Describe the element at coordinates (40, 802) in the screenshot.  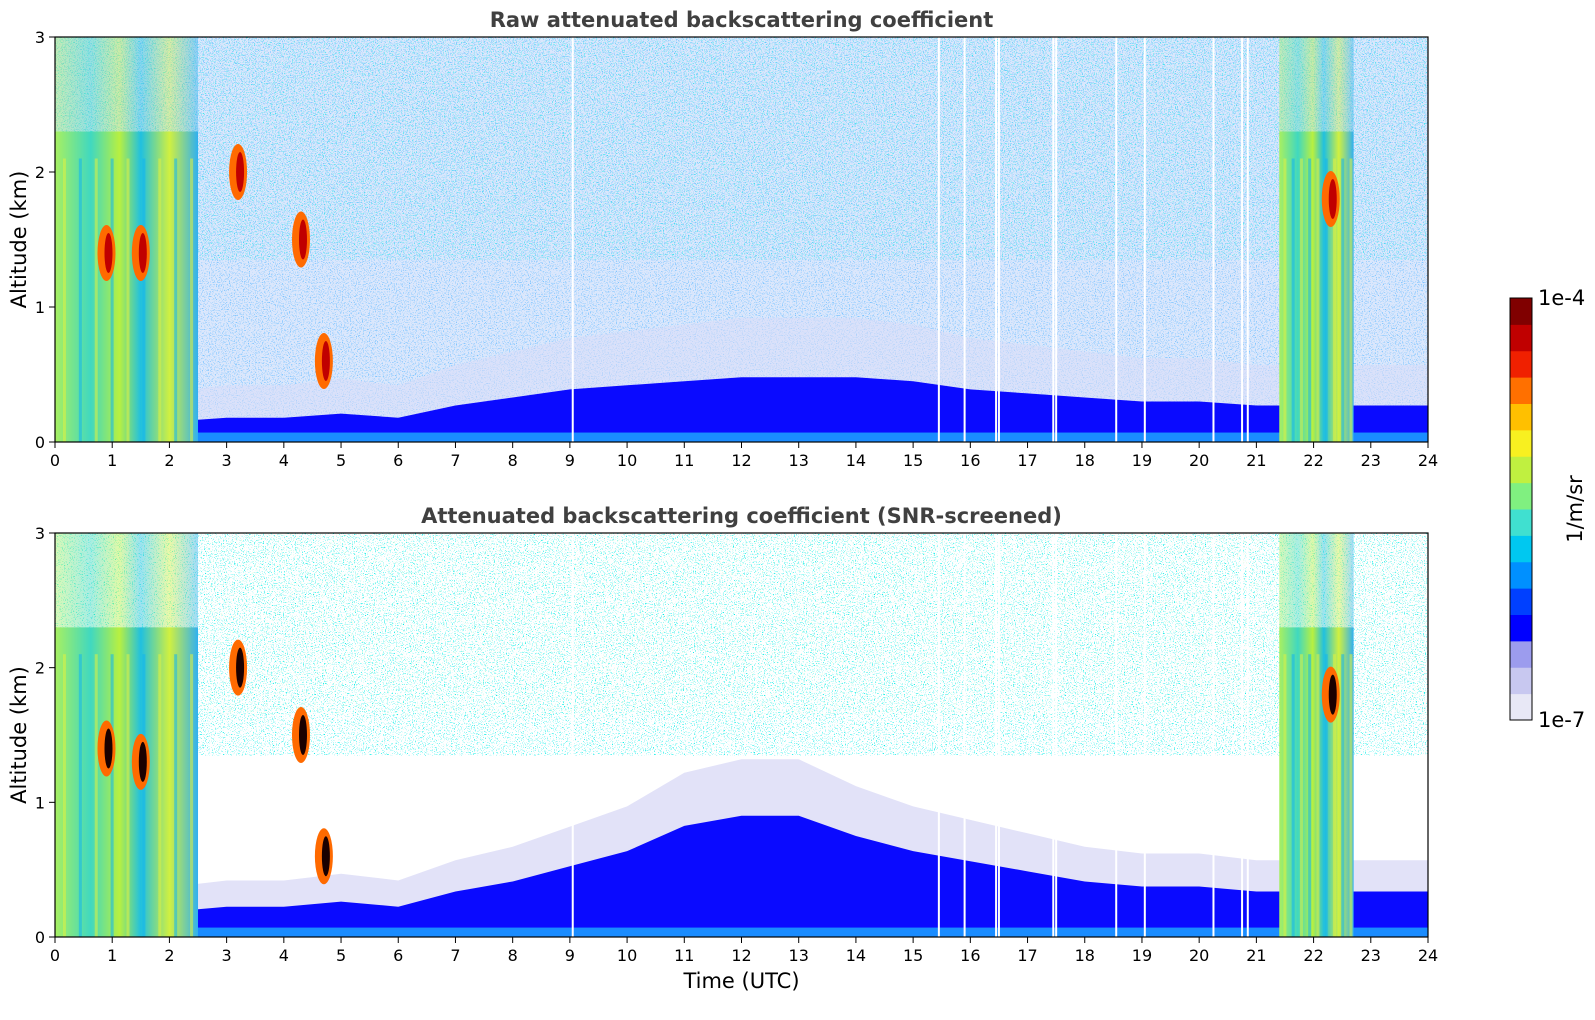
I see `y-tick-label: 1` at that location.